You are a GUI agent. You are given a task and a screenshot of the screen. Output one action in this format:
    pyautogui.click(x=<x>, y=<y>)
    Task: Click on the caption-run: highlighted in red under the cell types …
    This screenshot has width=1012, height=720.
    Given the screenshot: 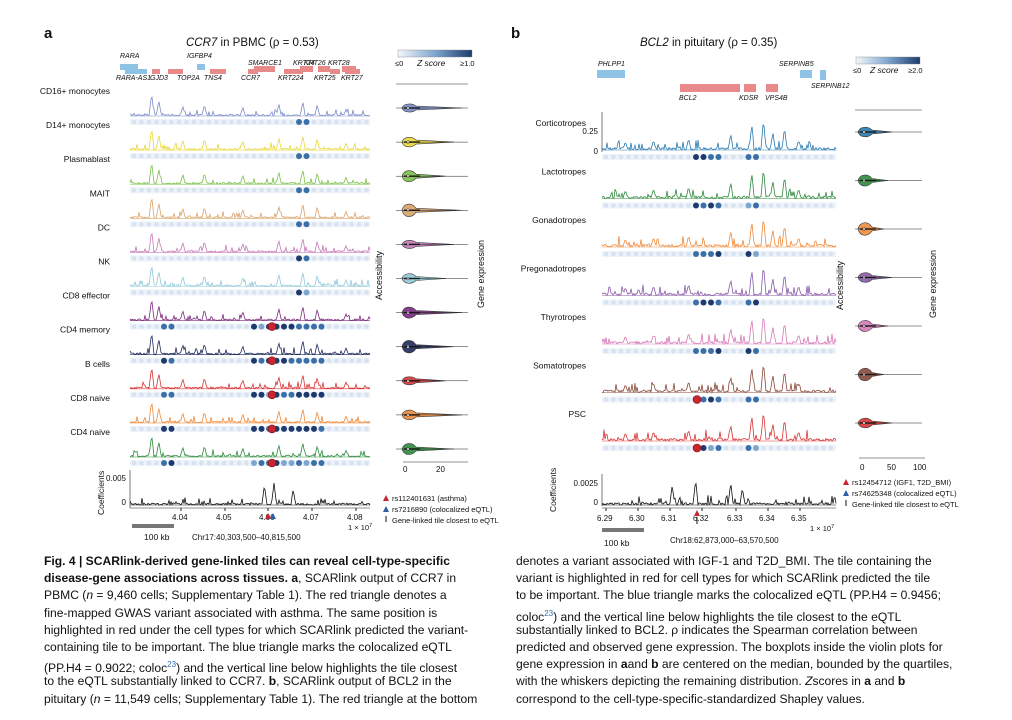 What is the action you would take?
    pyautogui.click(x=256, y=629)
    